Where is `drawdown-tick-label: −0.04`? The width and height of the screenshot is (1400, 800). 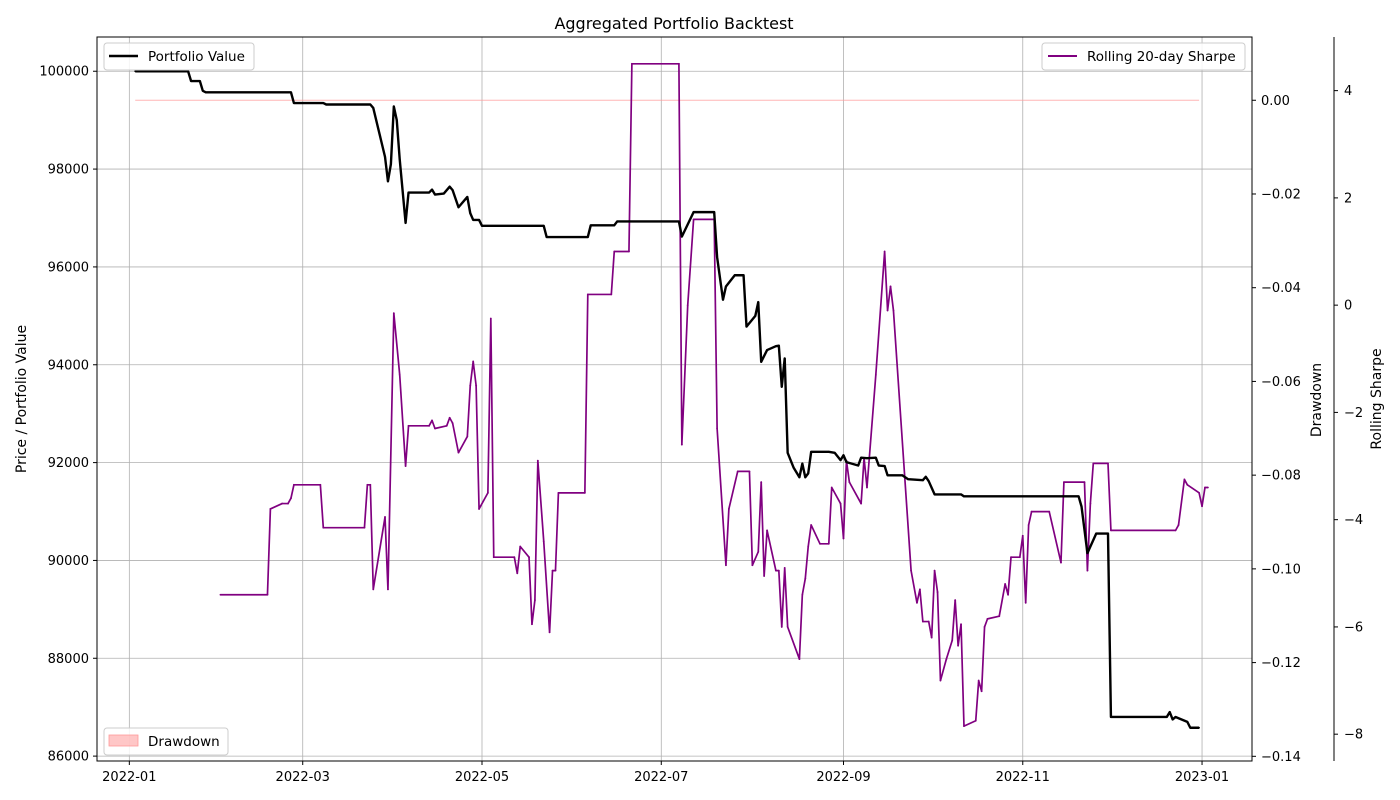
drawdown-tick-label: −0.04 is located at coordinates (1281, 288).